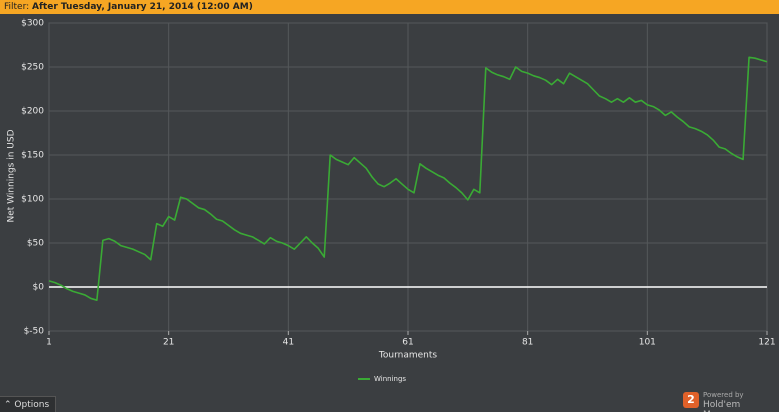  What do you see at coordinates (32, 112) in the screenshot?
I see `y-tick-label: $200` at bounding box center [32, 112].